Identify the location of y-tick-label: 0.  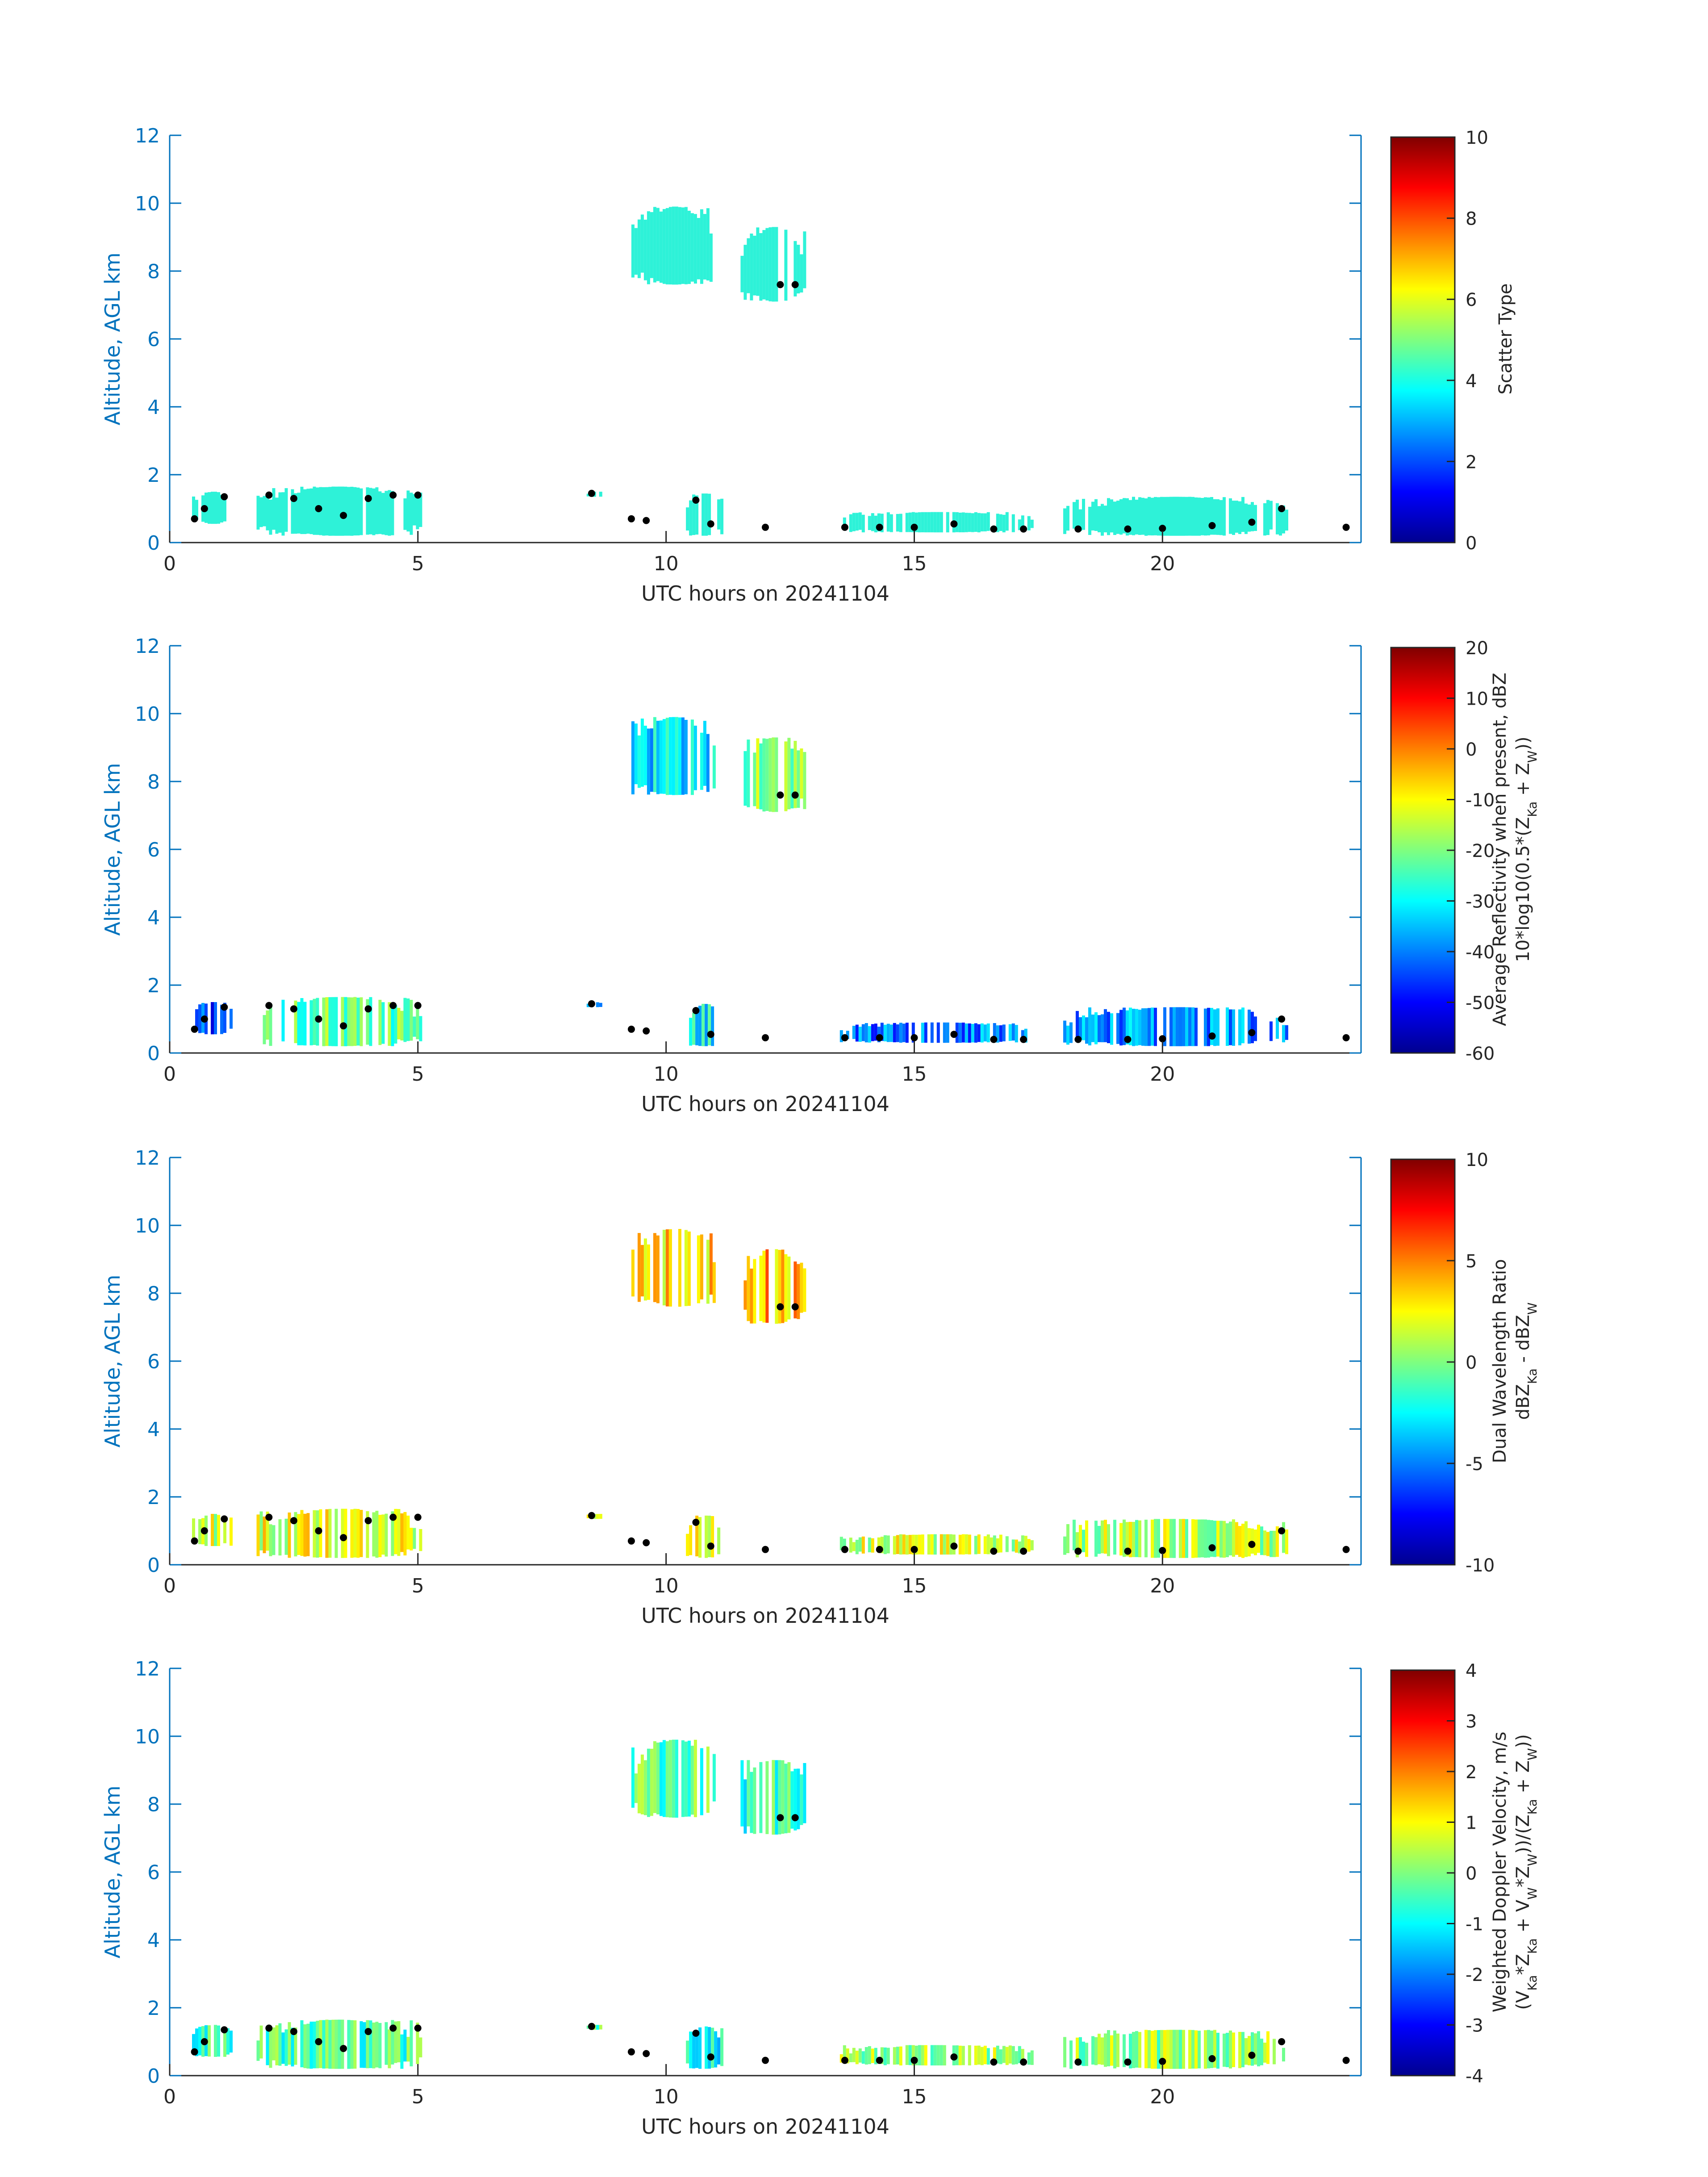
(153, 1053).